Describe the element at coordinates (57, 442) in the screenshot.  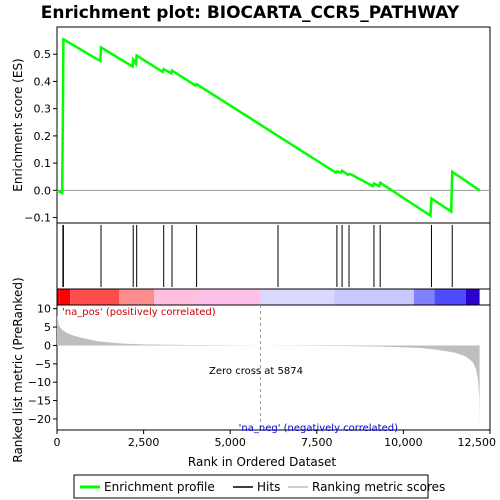
I see `xtick-label-0: 0` at that location.